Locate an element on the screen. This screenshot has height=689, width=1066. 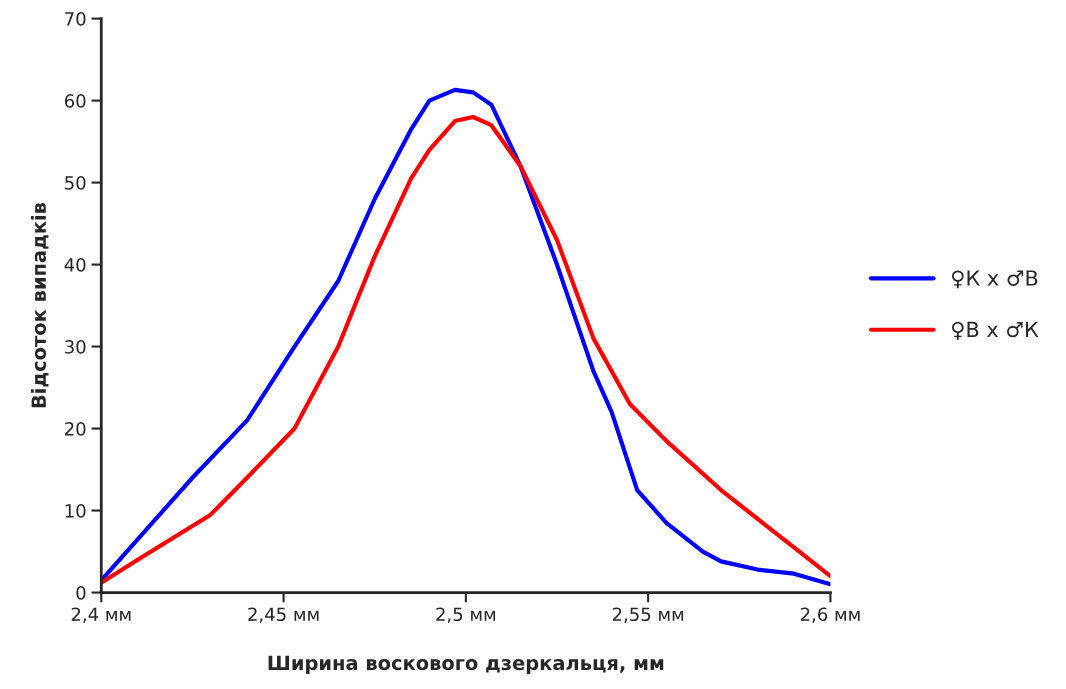
x-tick-label: 2,4 мм is located at coordinates (101, 615).